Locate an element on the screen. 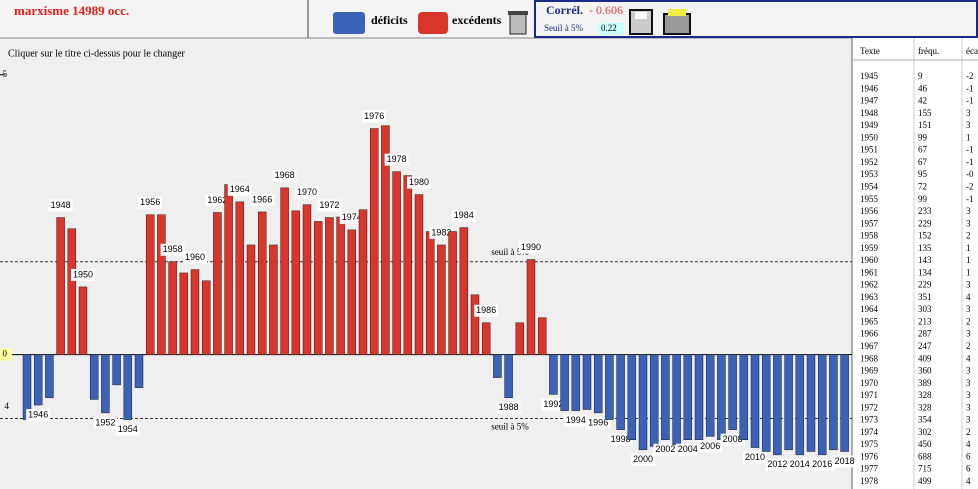 The image size is (978, 489). save-icon is located at coordinates (641, 22).